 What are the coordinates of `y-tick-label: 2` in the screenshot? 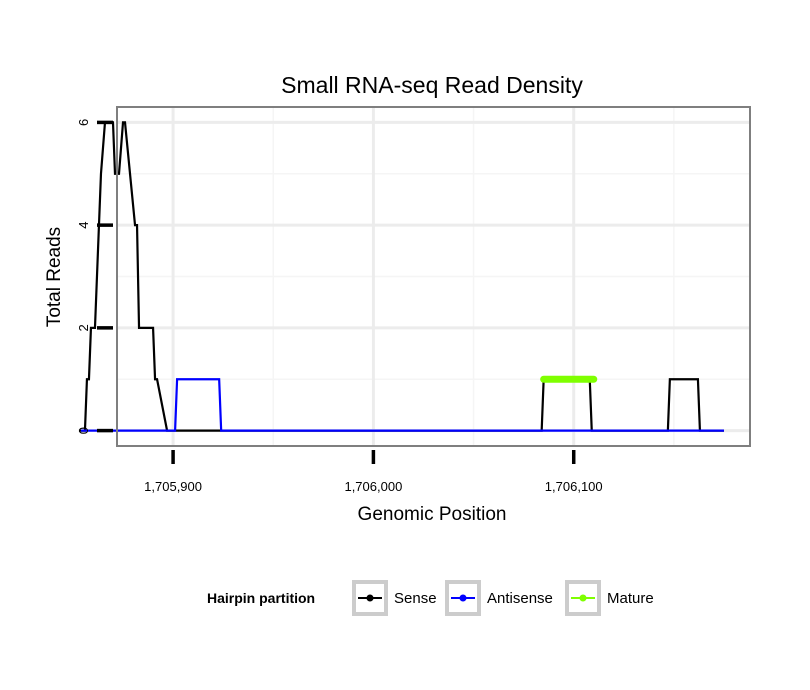 It's located at (83, 327).